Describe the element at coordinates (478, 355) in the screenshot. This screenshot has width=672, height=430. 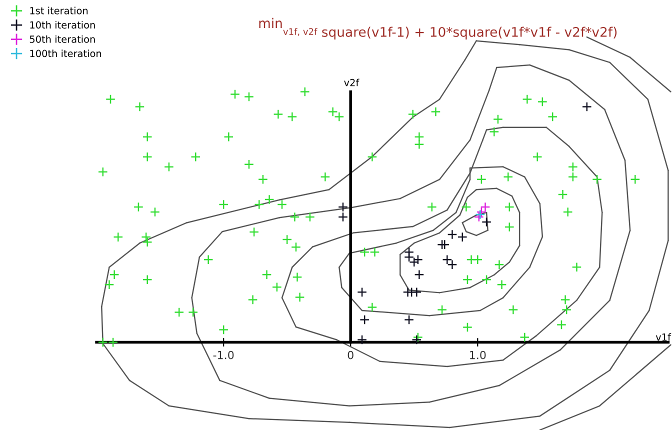
I see `x-tick-label: 1.0` at that location.